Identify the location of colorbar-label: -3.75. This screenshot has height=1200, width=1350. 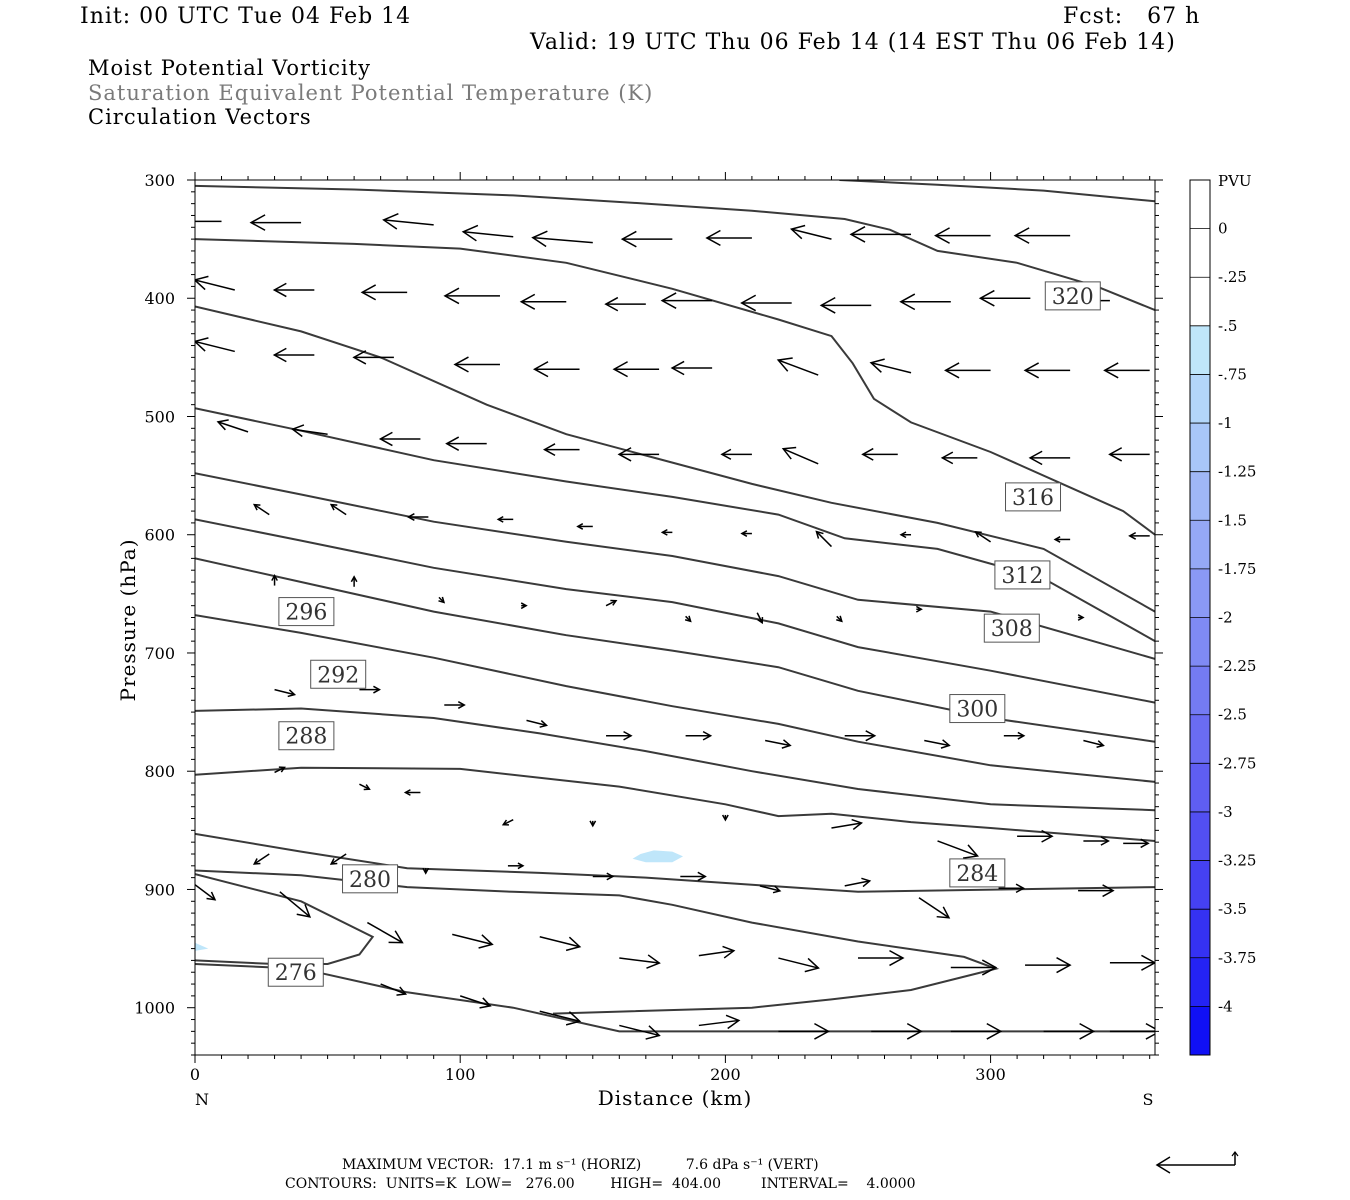
(1237, 958).